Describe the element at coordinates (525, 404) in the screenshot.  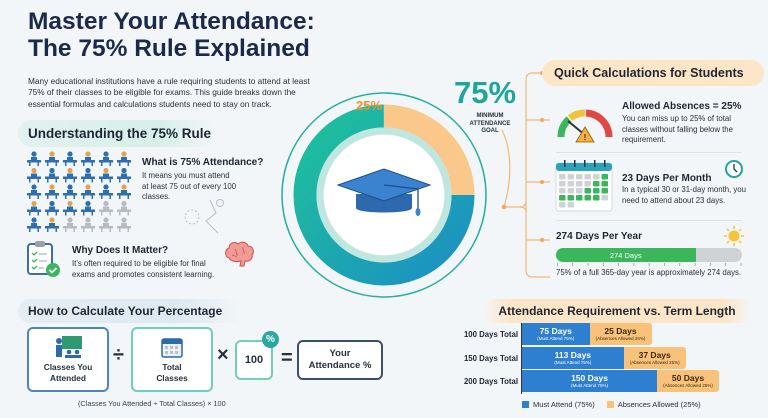
I see `legend-swatch-must` at that location.